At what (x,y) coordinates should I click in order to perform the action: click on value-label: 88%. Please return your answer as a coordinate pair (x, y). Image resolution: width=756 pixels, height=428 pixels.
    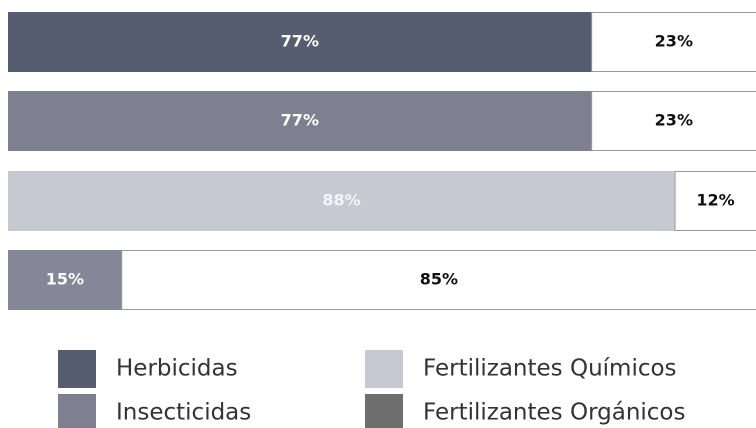
    Looking at the image, I should click on (341, 200).